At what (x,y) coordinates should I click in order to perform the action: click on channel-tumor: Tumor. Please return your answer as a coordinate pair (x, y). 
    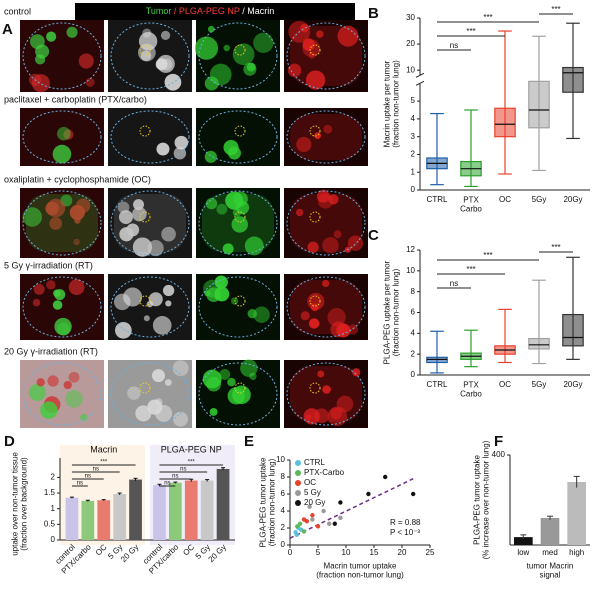
    Looking at the image, I should click on (159, 11).